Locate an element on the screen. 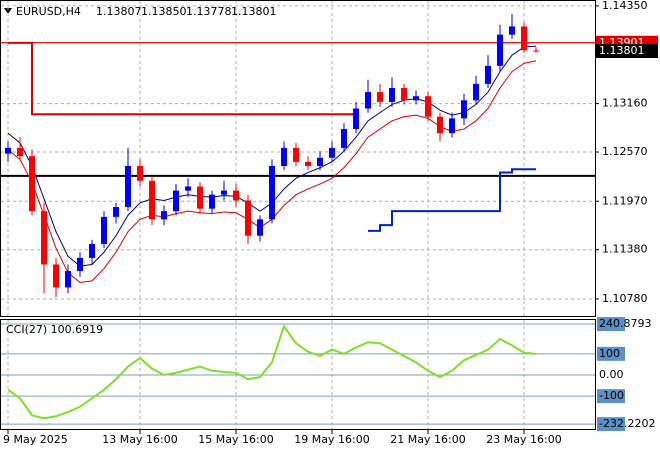 This screenshot has height=450, width=660. quote-close: 1.13801 is located at coordinates (254, 11).